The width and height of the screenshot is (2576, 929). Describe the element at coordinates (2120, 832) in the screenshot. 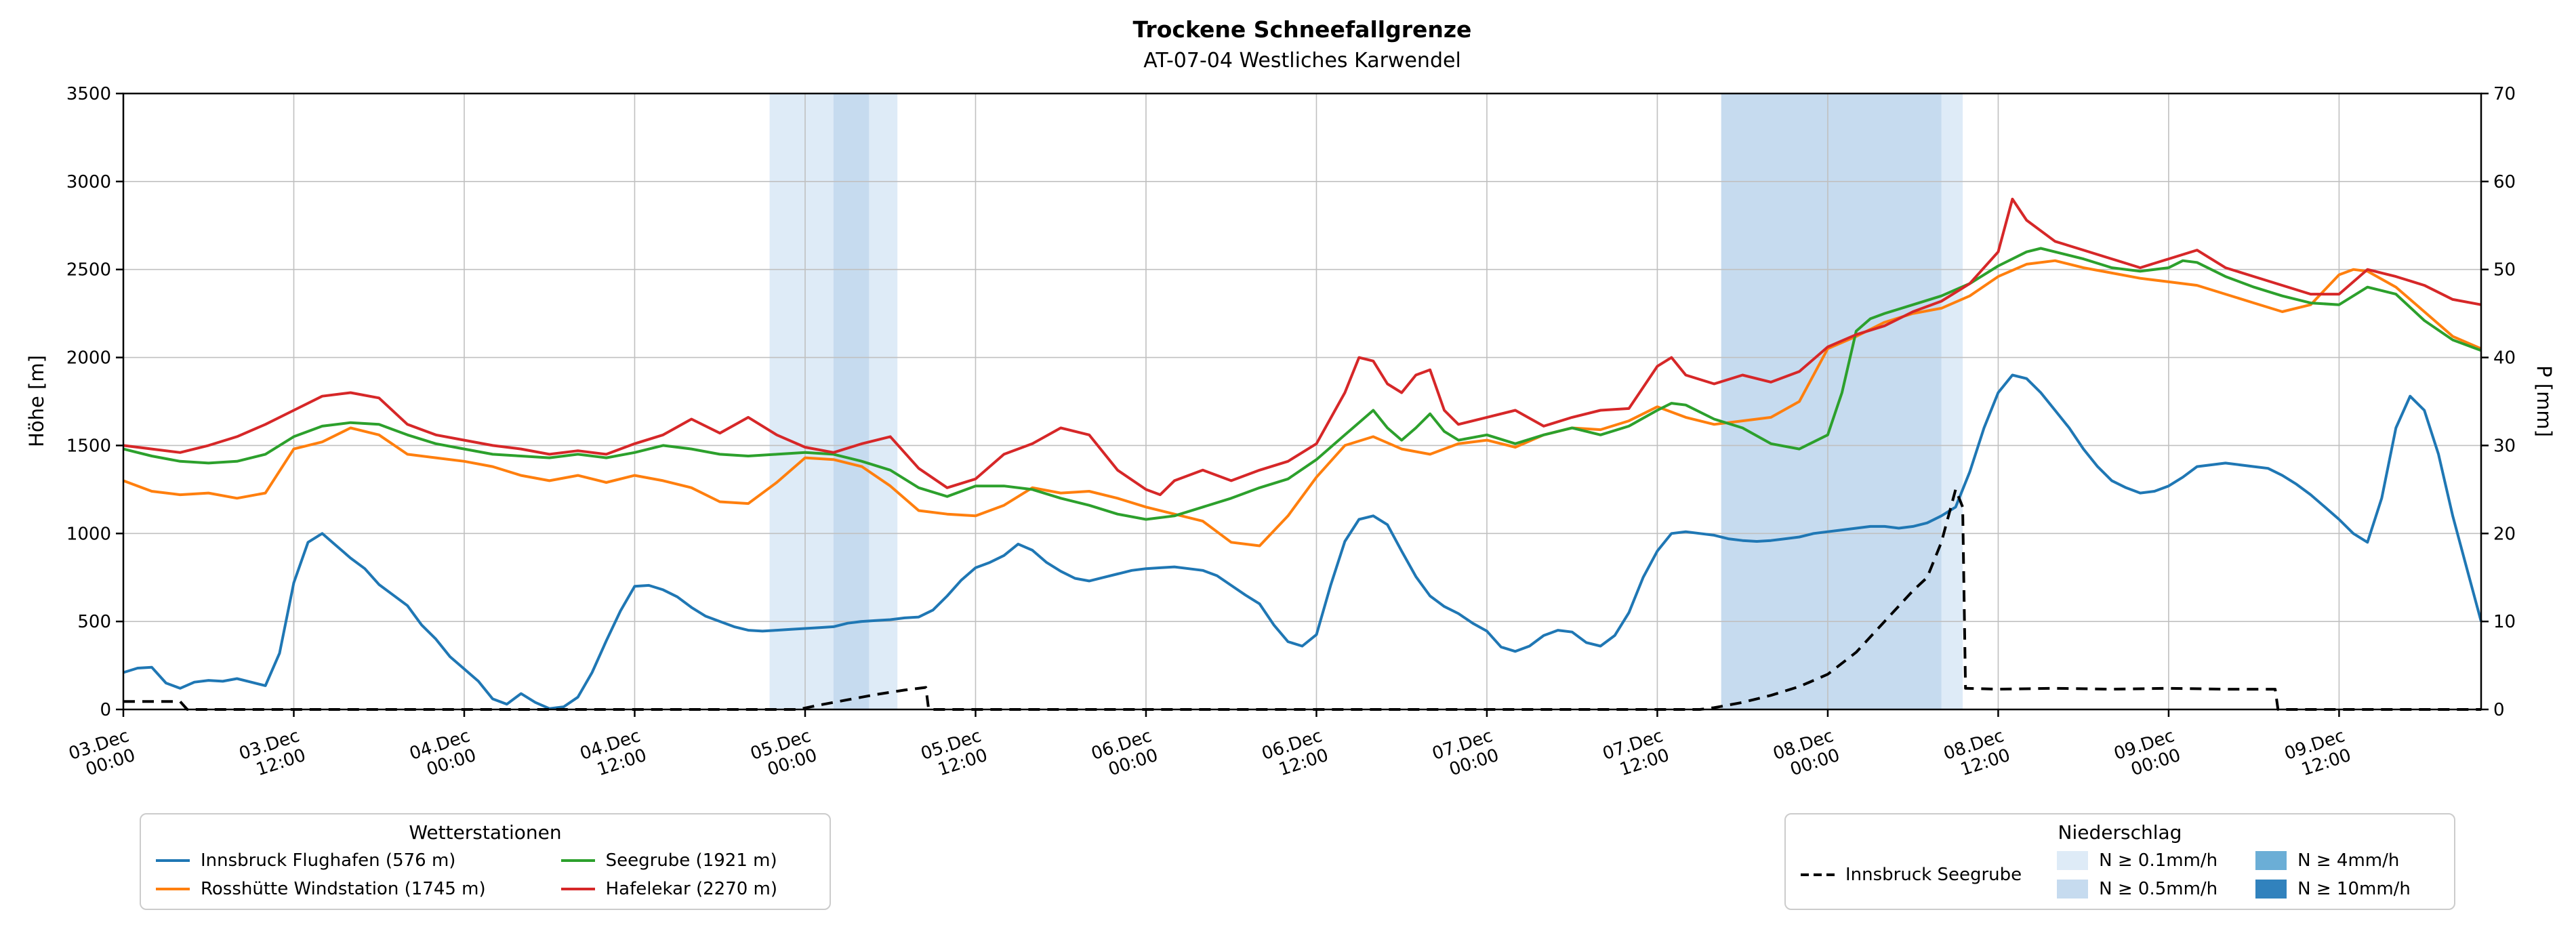

I see `legend-precip-title: Niederschlag` at that location.